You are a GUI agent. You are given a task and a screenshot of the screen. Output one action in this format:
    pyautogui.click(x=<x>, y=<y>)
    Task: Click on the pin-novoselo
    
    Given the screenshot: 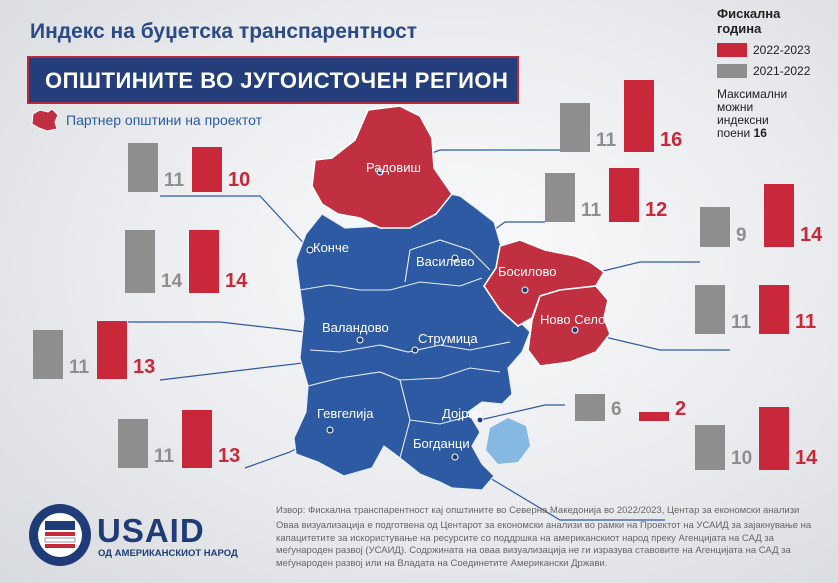 What is the action you would take?
    pyautogui.click(x=575, y=330)
    